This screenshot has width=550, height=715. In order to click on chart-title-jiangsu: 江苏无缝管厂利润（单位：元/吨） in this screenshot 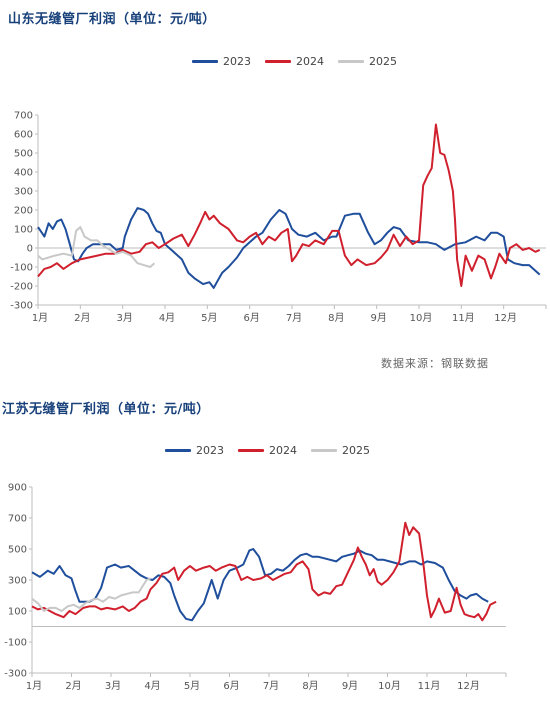, I will do `click(106, 409)`.